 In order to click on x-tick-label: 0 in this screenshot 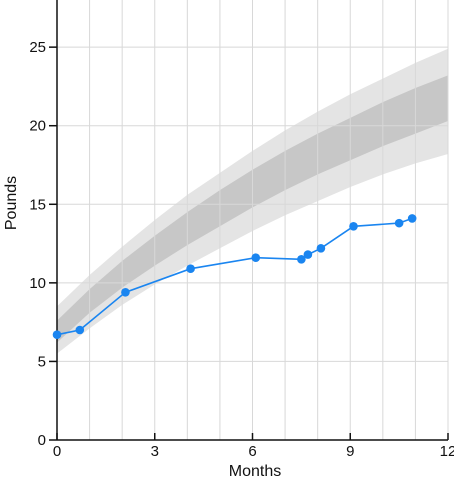, I will do `click(57, 451)`.